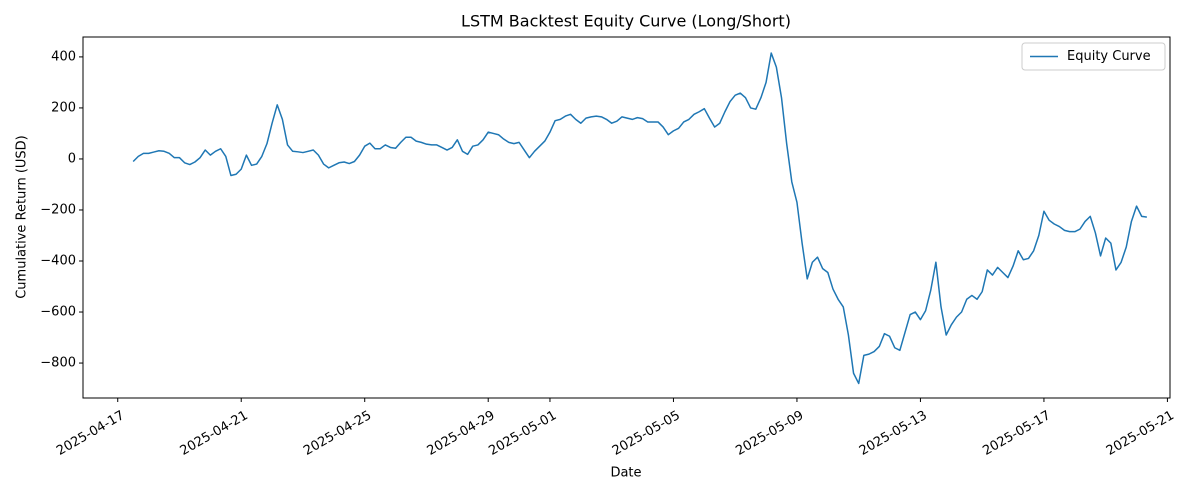 The image size is (1200, 500). I want to click on x-tick-label: 2025-04-25, so click(337, 433).